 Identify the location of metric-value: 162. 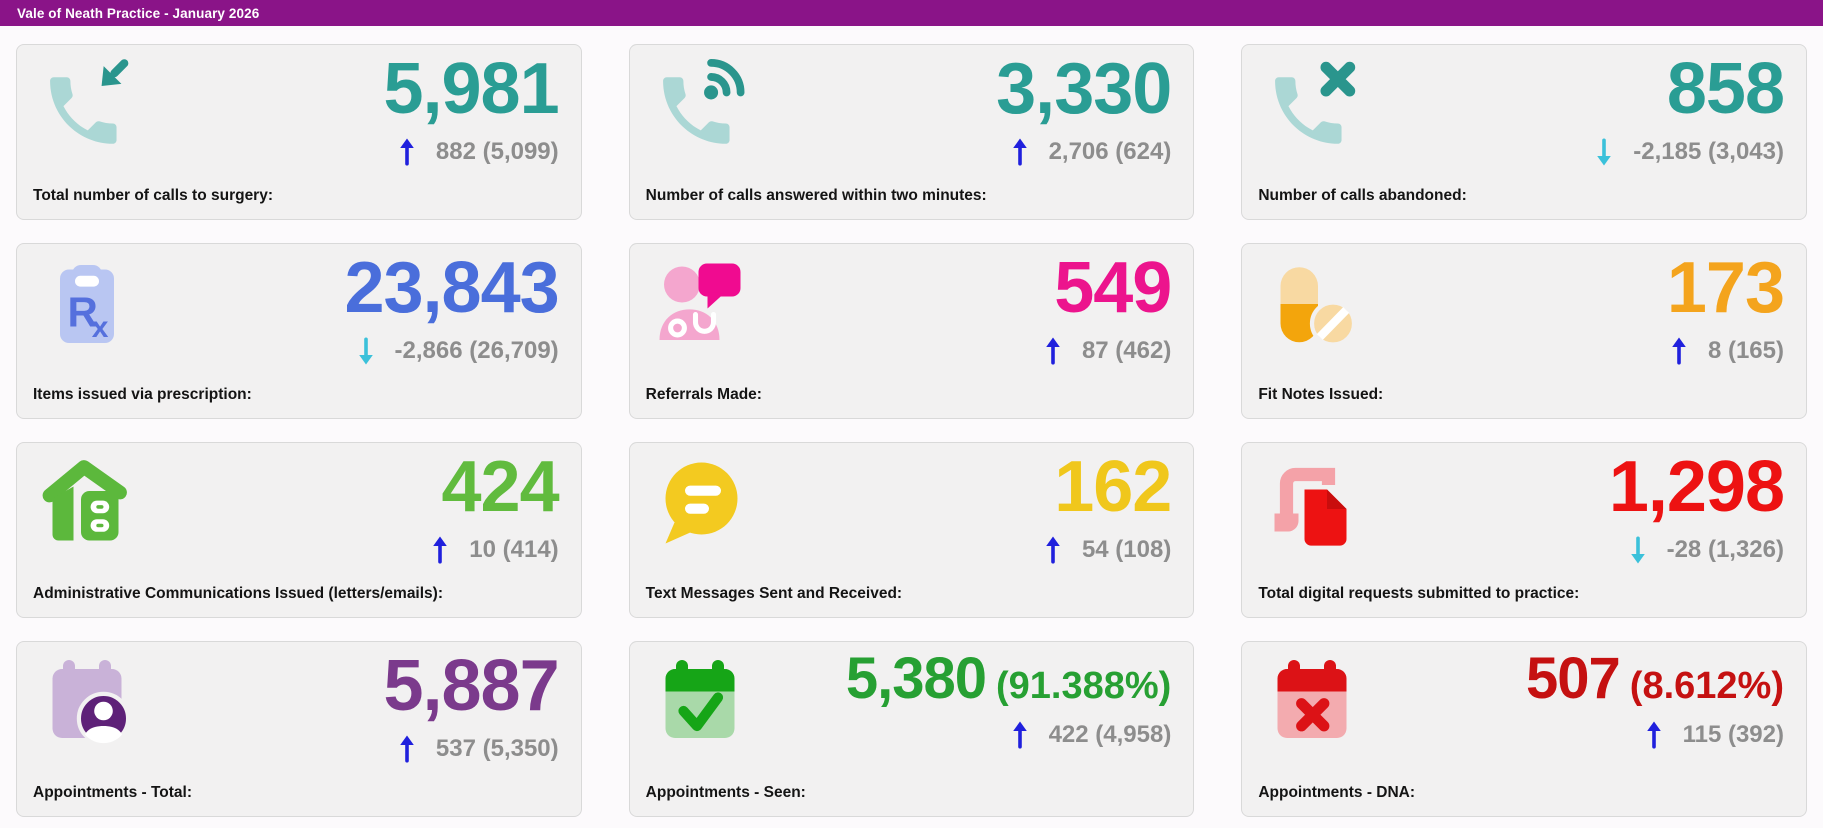
(1113, 487).